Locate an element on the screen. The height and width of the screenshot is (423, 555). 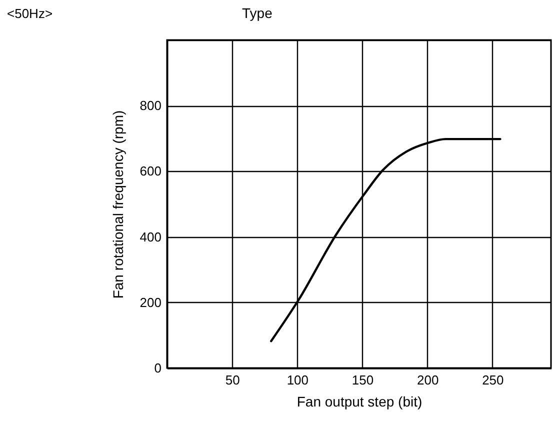
x-tick-label: 150 is located at coordinates (363, 380).